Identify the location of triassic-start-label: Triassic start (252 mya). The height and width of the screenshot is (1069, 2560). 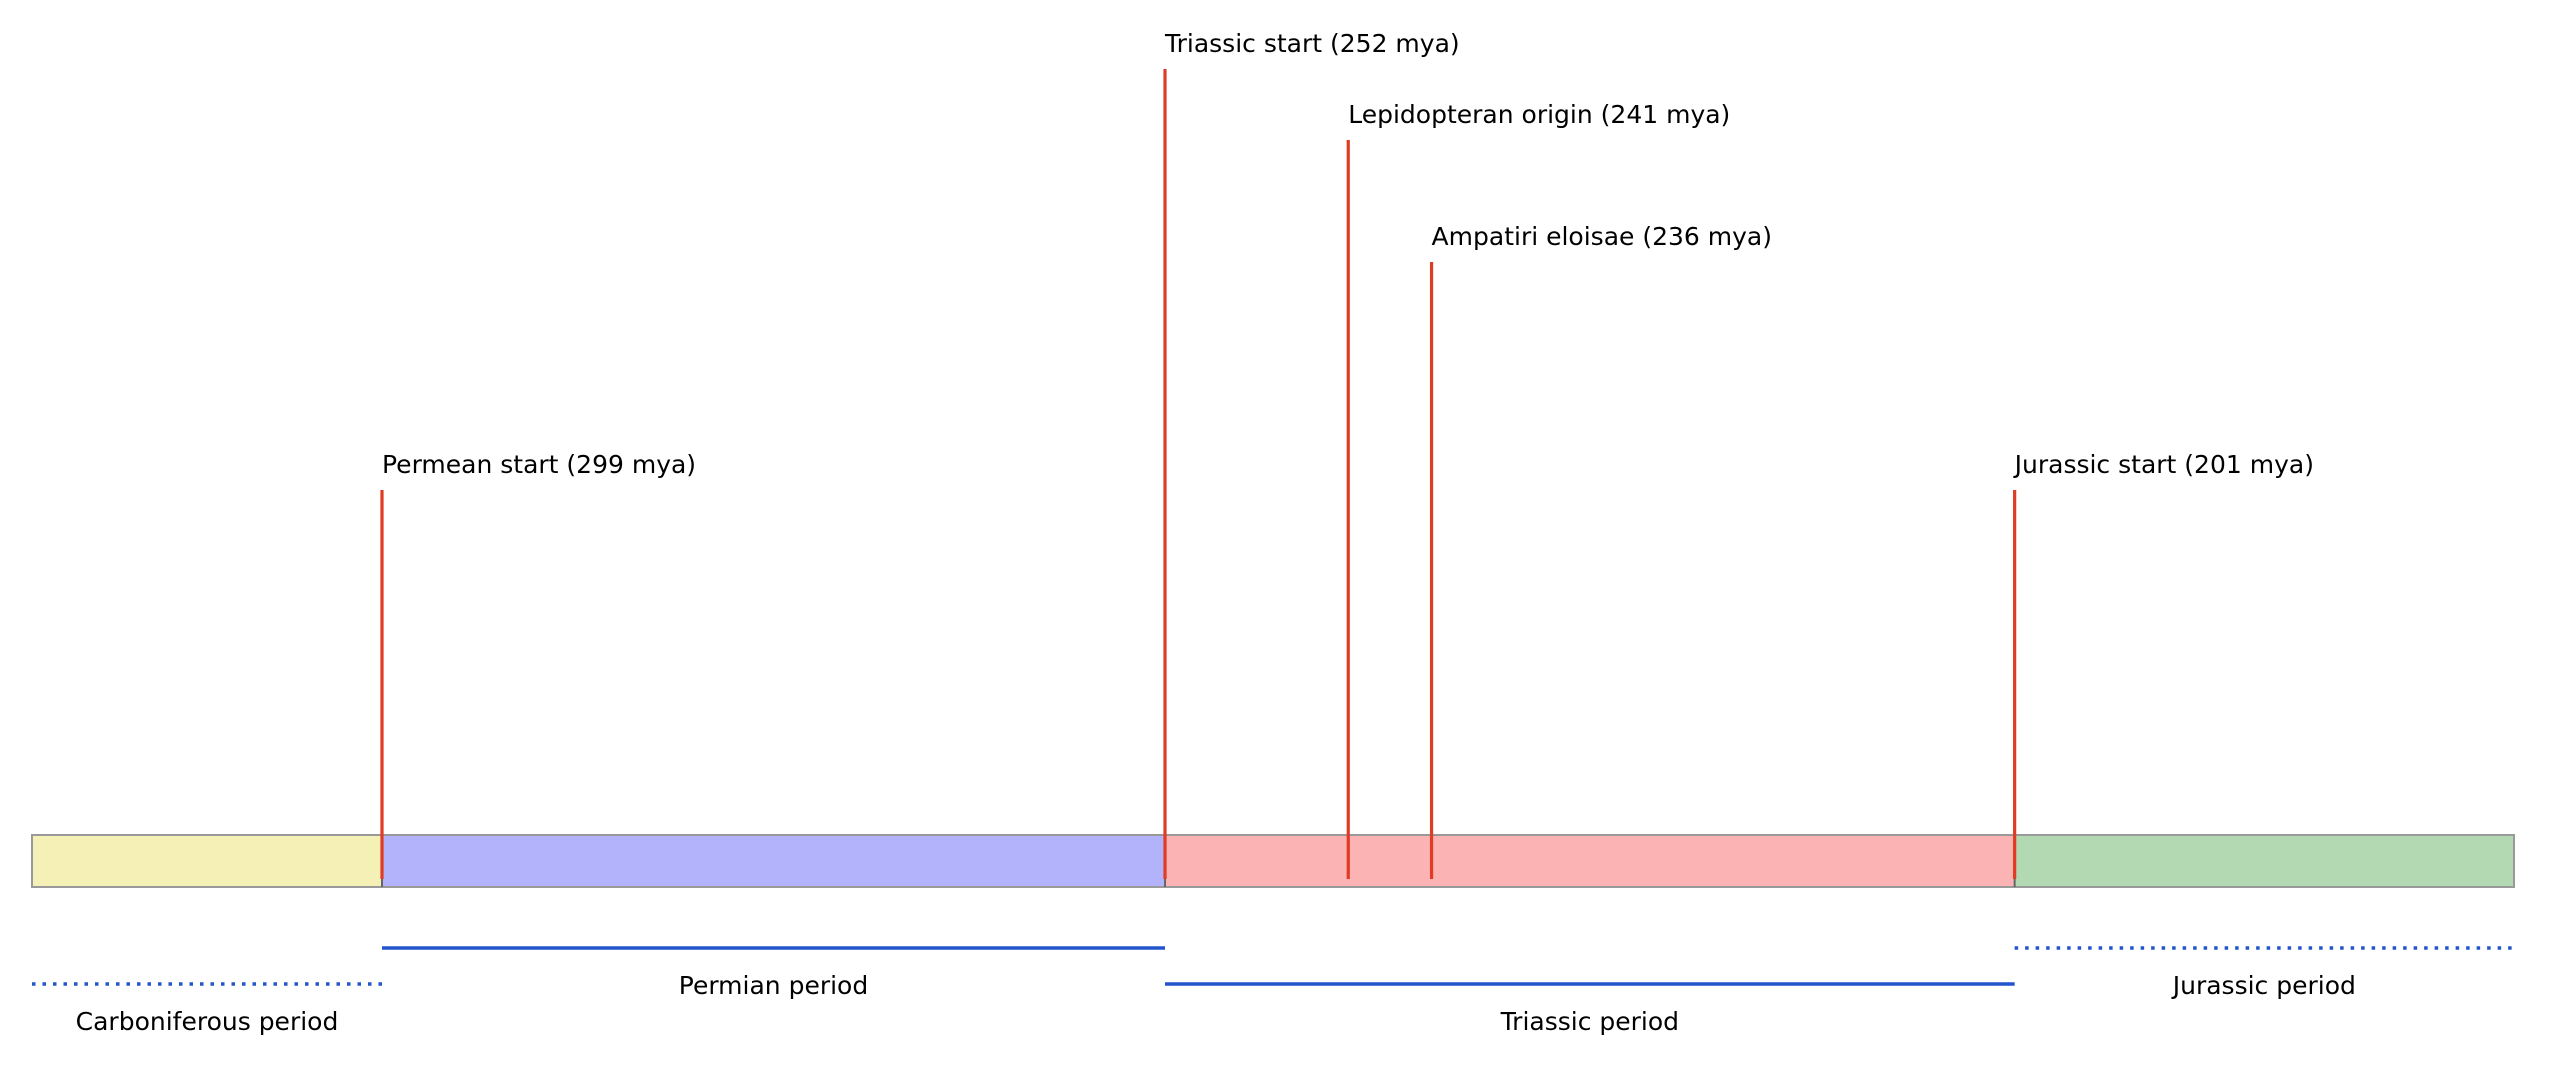
(1312, 43).